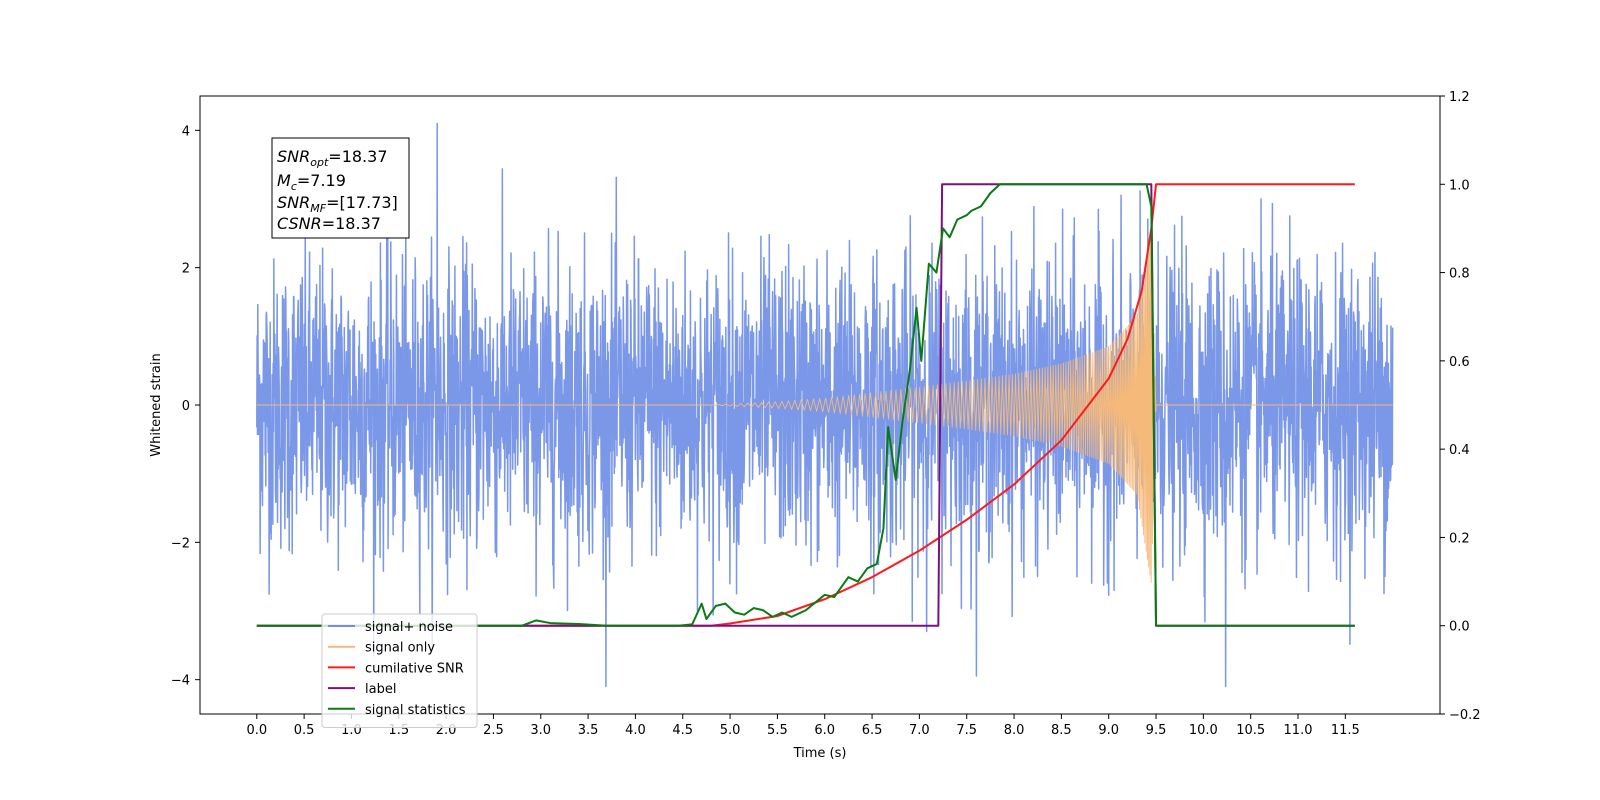  What do you see at coordinates (337, 204) in the screenshot?
I see `annotation-snr-mf: SNRMF=[17.73]` at bounding box center [337, 204].